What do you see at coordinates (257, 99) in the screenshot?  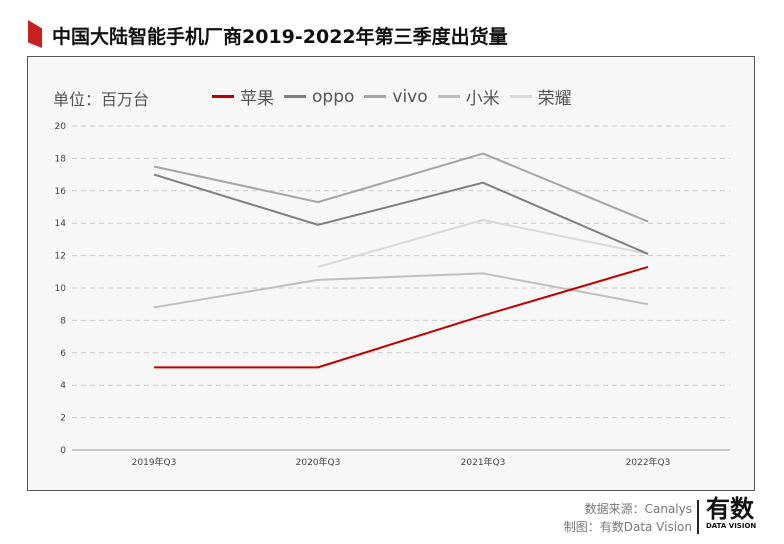 I see `legend-label: 苹果` at bounding box center [257, 99].